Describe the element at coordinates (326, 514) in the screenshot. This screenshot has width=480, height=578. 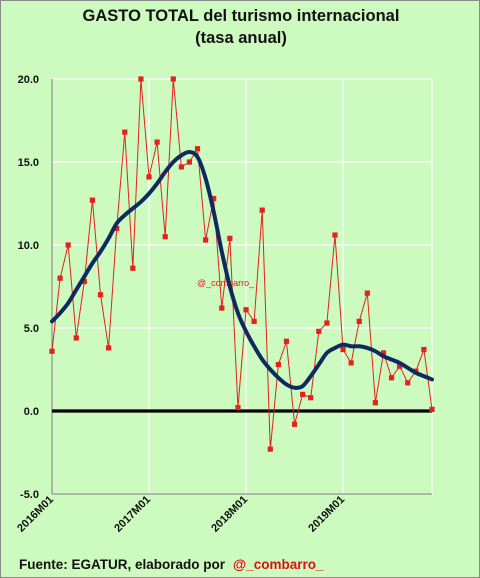
I see `x-tick-label: 2019M01` at that location.